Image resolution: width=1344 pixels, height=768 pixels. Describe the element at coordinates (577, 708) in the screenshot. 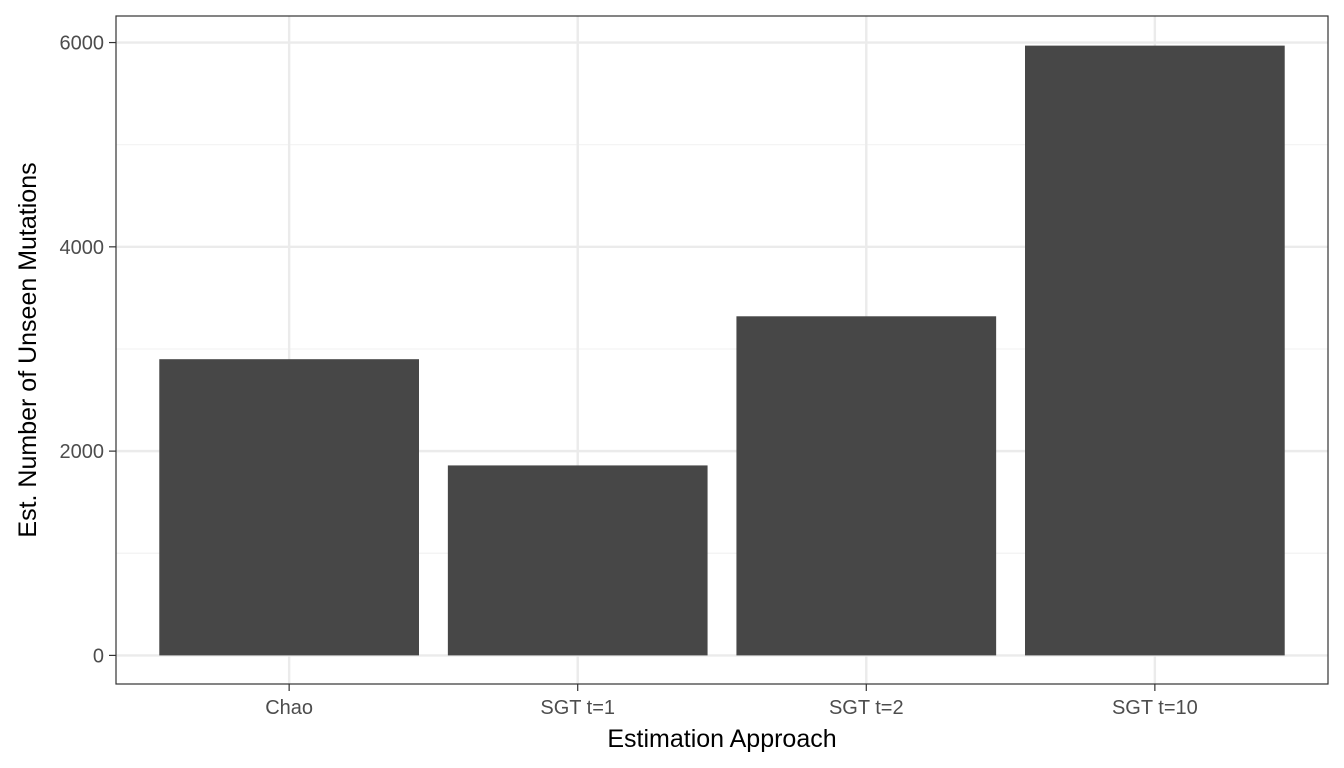

I see `x-tick-label: SGT t=1` at that location.